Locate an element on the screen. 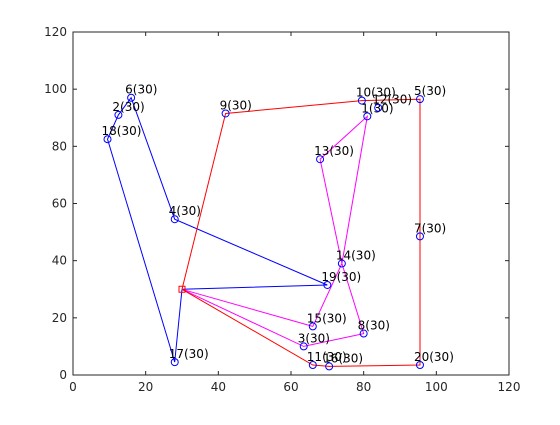 This screenshot has width=560, height=425. node-label-4: 4(30) is located at coordinates (185, 211).